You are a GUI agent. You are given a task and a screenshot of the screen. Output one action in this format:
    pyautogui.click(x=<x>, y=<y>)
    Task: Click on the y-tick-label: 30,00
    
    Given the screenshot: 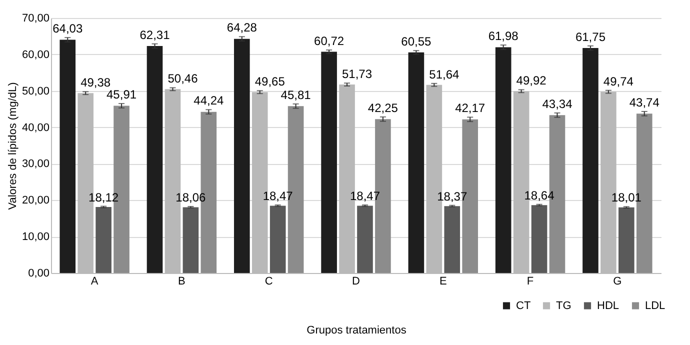 What is the action you would take?
    pyautogui.click(x=36, y=164)
    